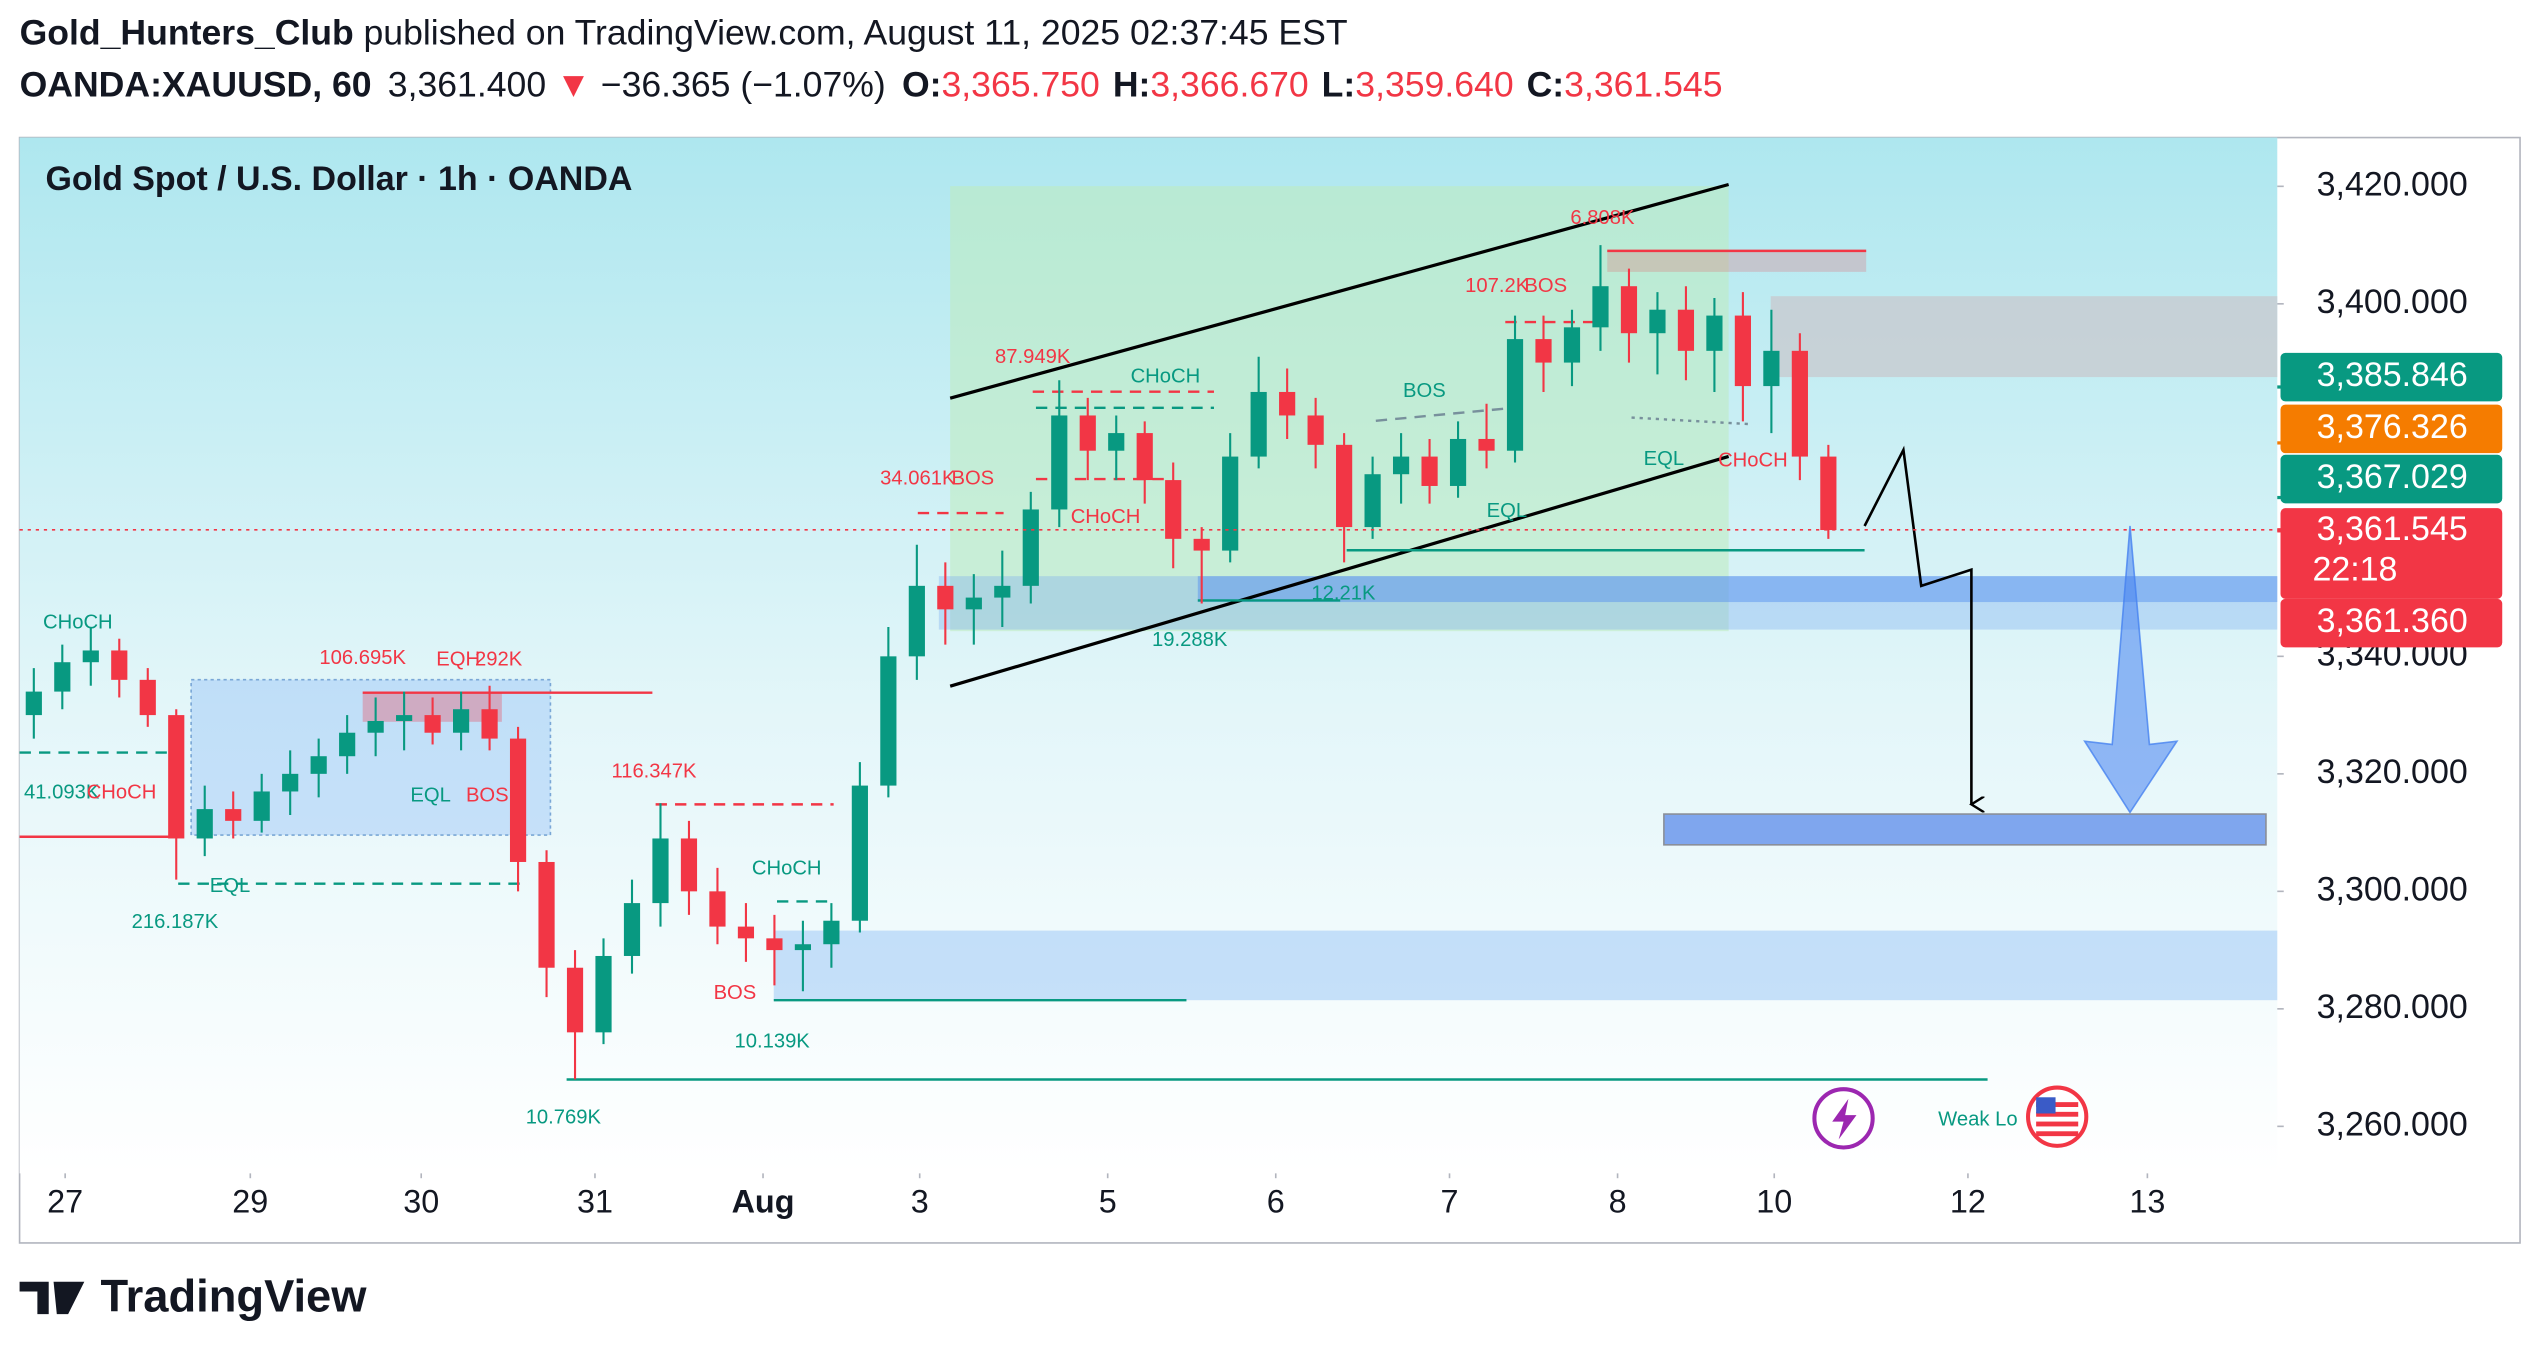 The image size is (2538, 1353). What do you see at coordinates (573, 85) in the screenshot?
I see `down-arrow: ▼` at bounding box center [573, 85].